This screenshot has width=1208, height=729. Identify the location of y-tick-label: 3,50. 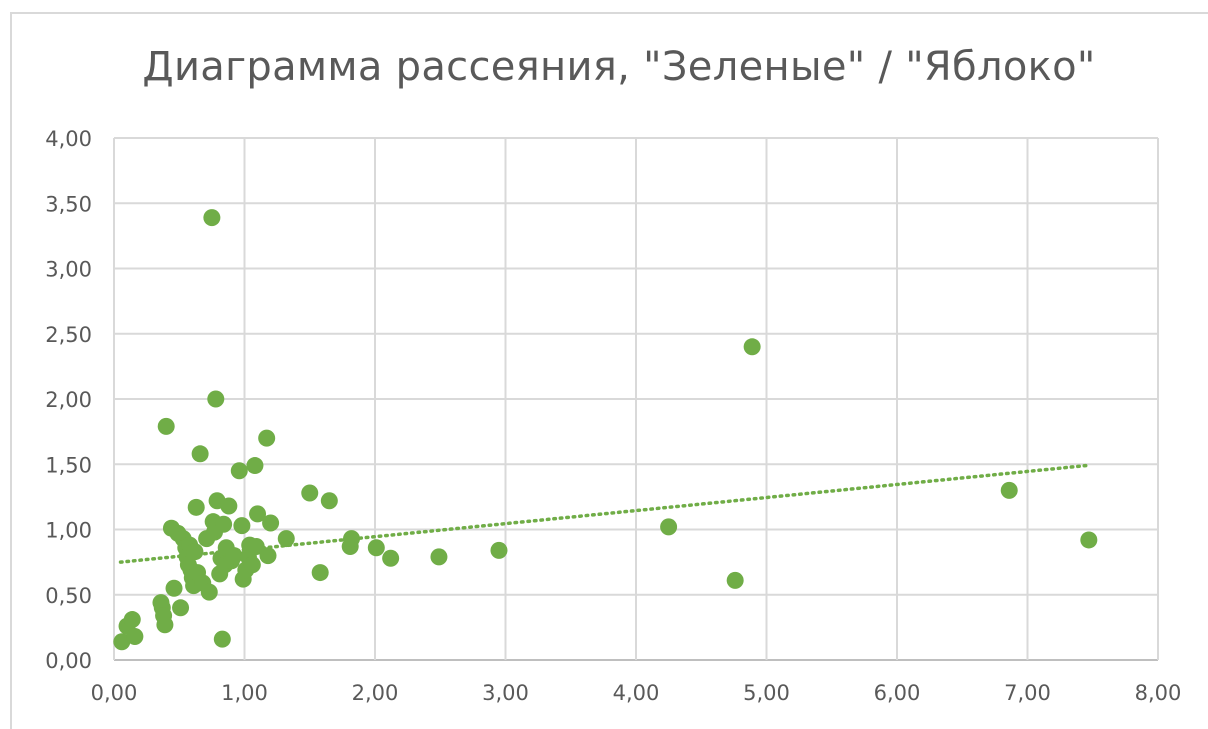
(68, 204).